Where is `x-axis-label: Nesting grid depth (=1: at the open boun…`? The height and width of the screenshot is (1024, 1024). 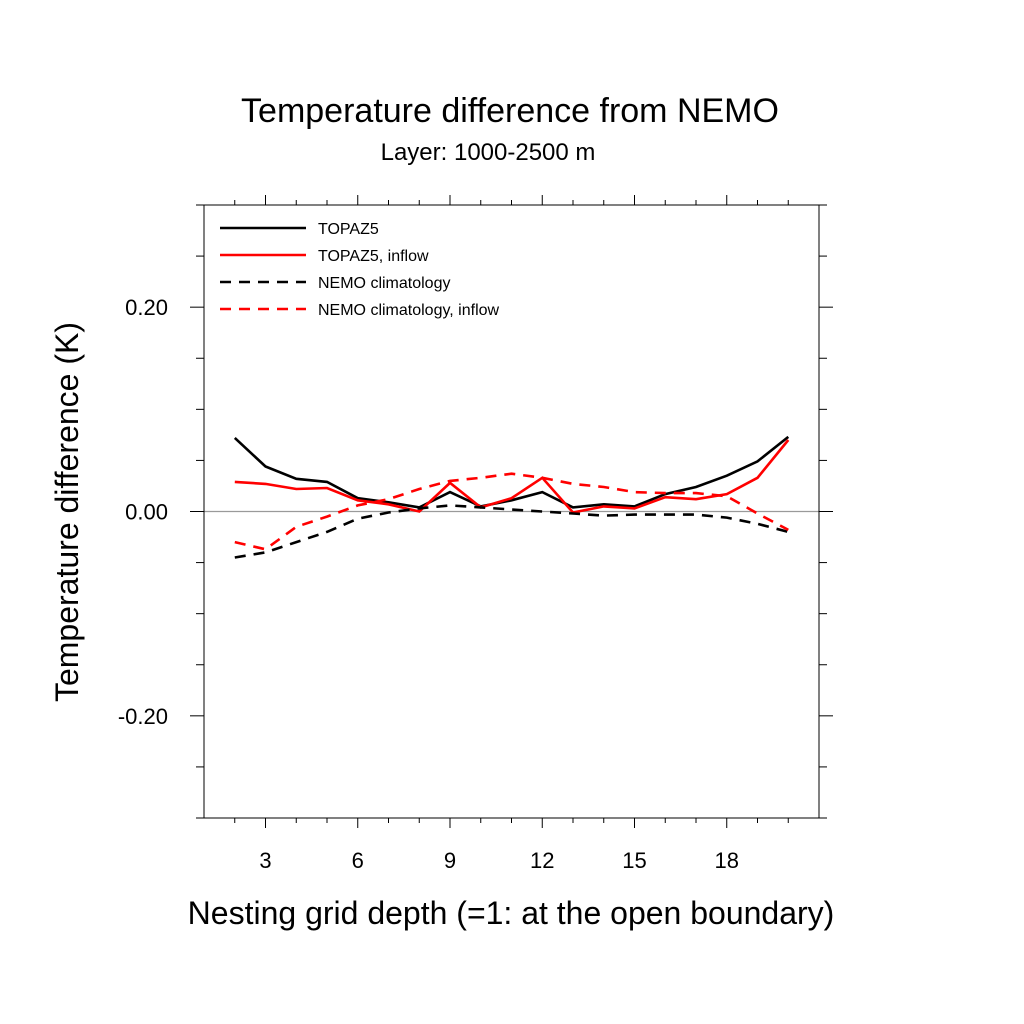
x-axis-label: Nesting grid depth (=1: at the open boun… is located at coordinates (511, 913).